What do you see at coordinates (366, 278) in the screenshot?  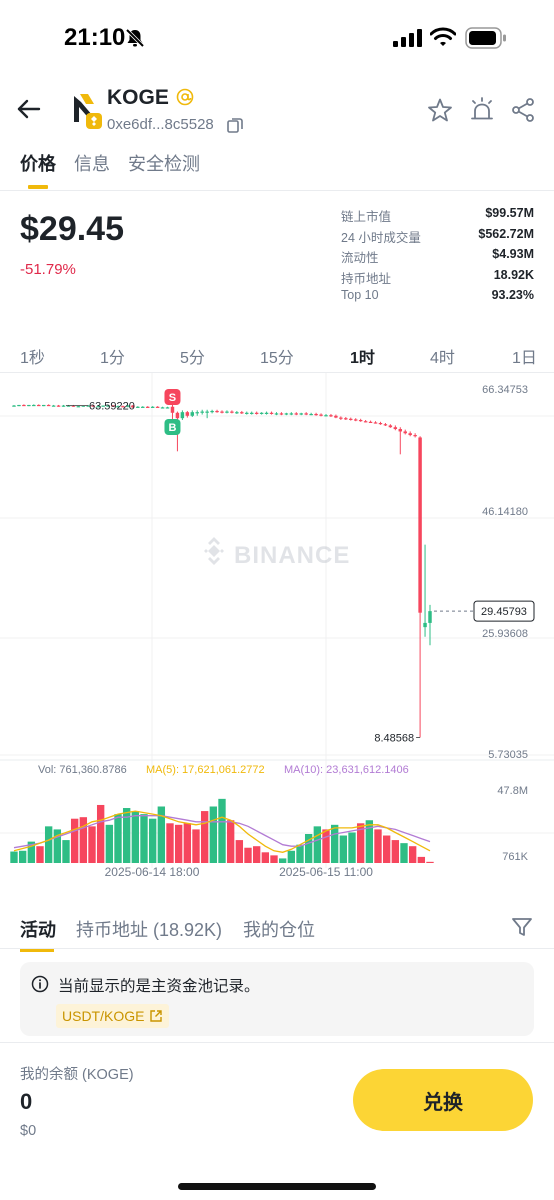 I see `stat-label: 持币地址` at bounding box center [366, 278].